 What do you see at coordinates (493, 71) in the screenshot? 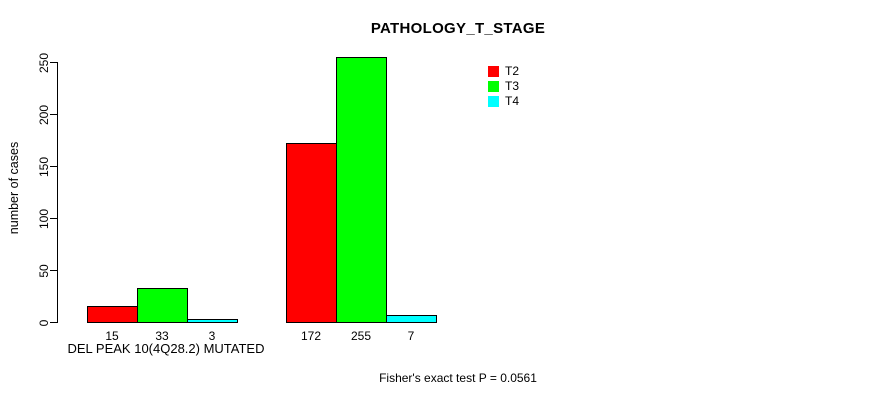
I see `legend-swatch-T2` at bounding box center [493, 71].